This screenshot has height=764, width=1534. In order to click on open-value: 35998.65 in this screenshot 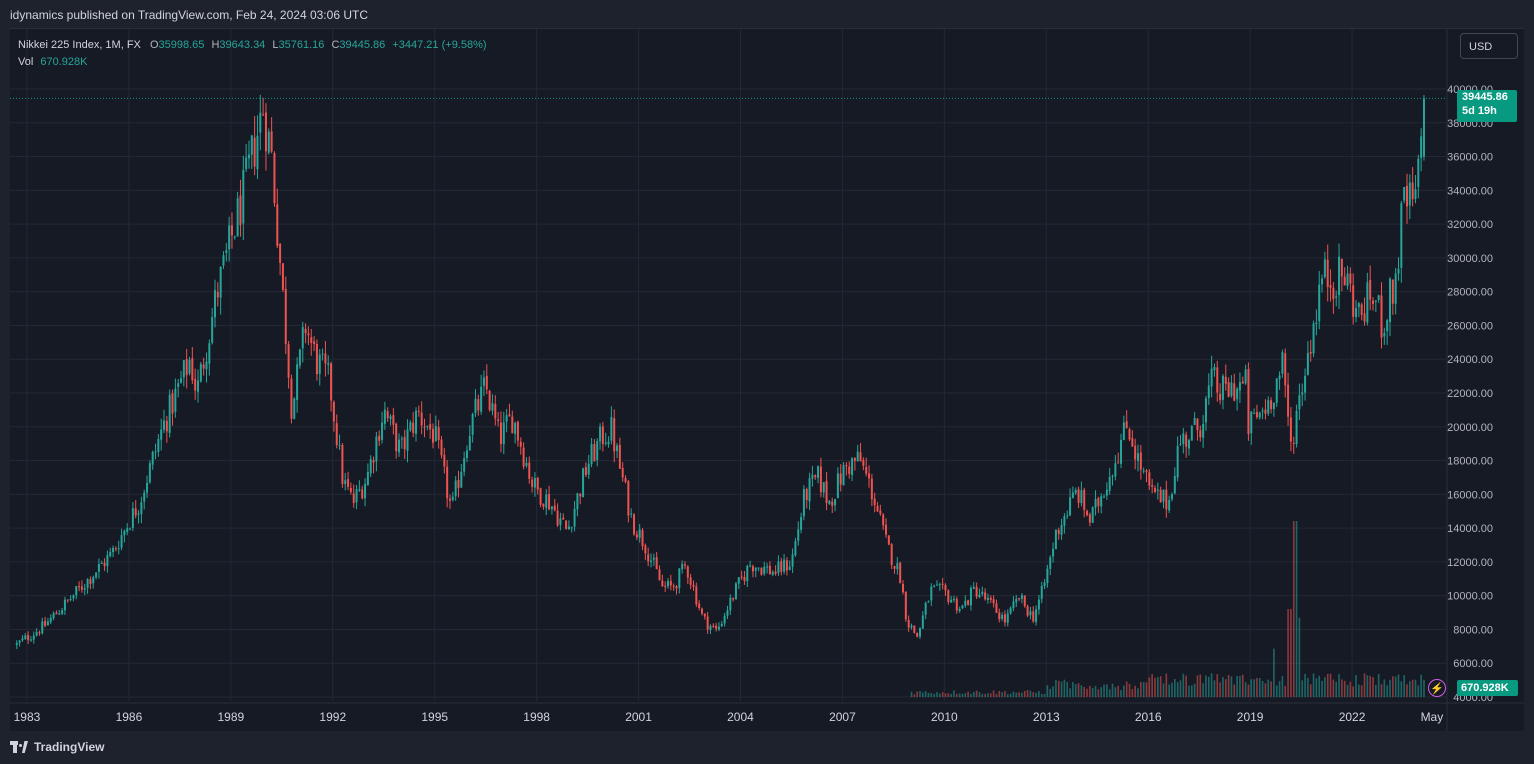, I will do `click(181, 45)`.